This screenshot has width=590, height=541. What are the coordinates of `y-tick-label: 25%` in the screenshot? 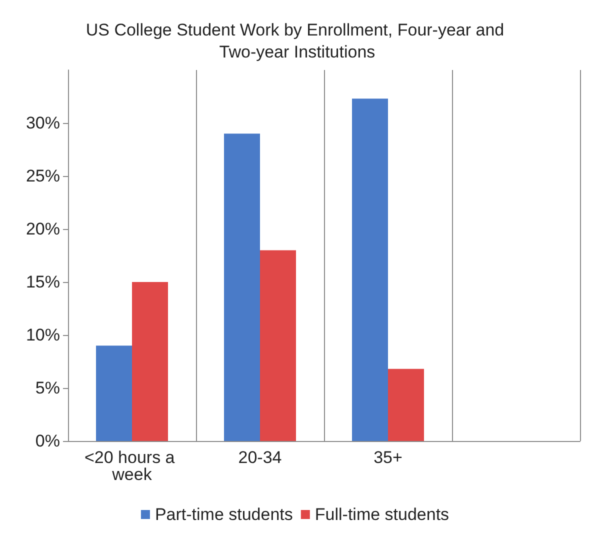 It's located at (43, 176).